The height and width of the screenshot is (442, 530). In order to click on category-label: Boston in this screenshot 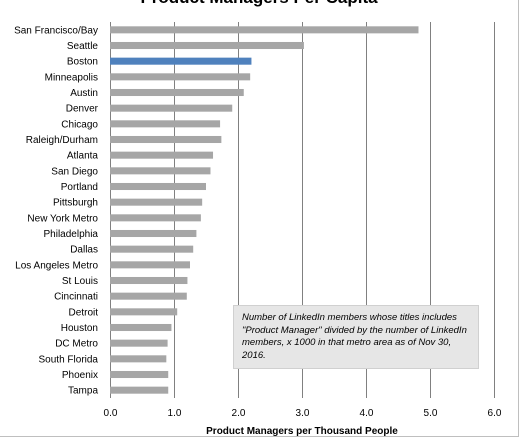, I will do `click(82, 62)`.